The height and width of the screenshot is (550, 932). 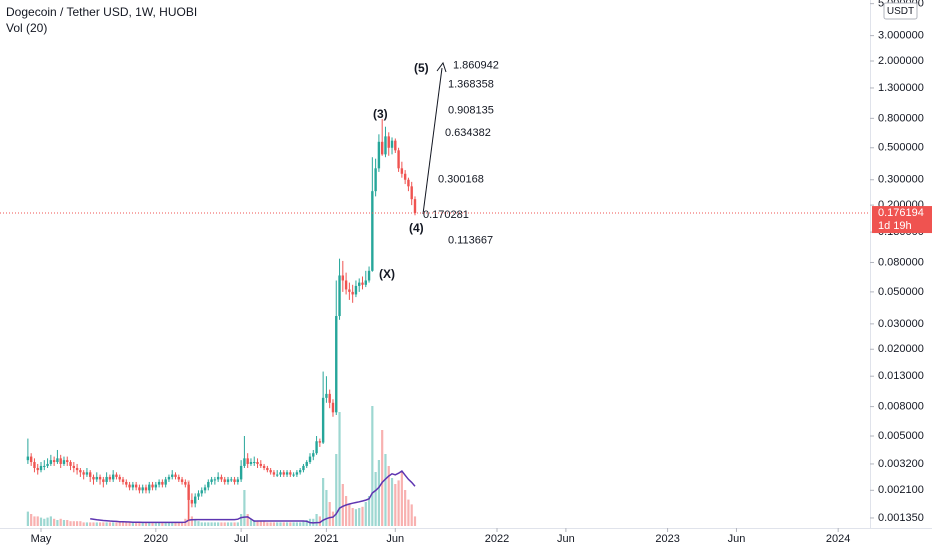 What do you see at coordinates (441, 67) in the screenshot?
I see `arrow-head` at bounding box center [441, 67].